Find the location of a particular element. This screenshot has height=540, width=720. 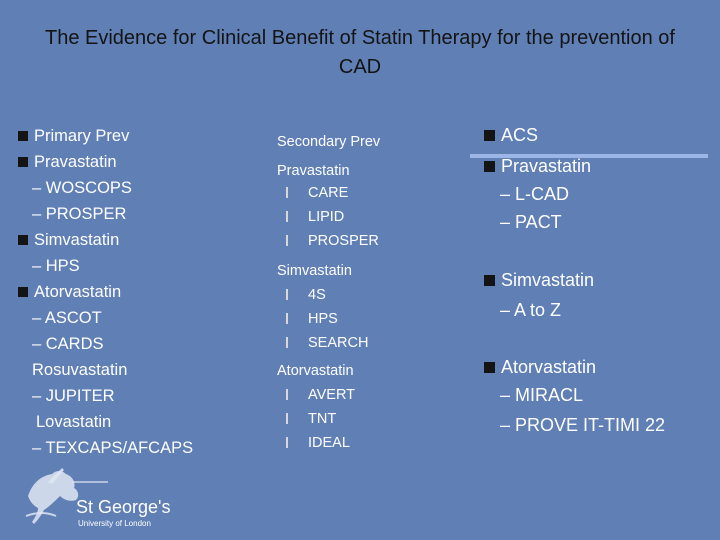

primary-item: – HPS is located at coordinates (56, 266).